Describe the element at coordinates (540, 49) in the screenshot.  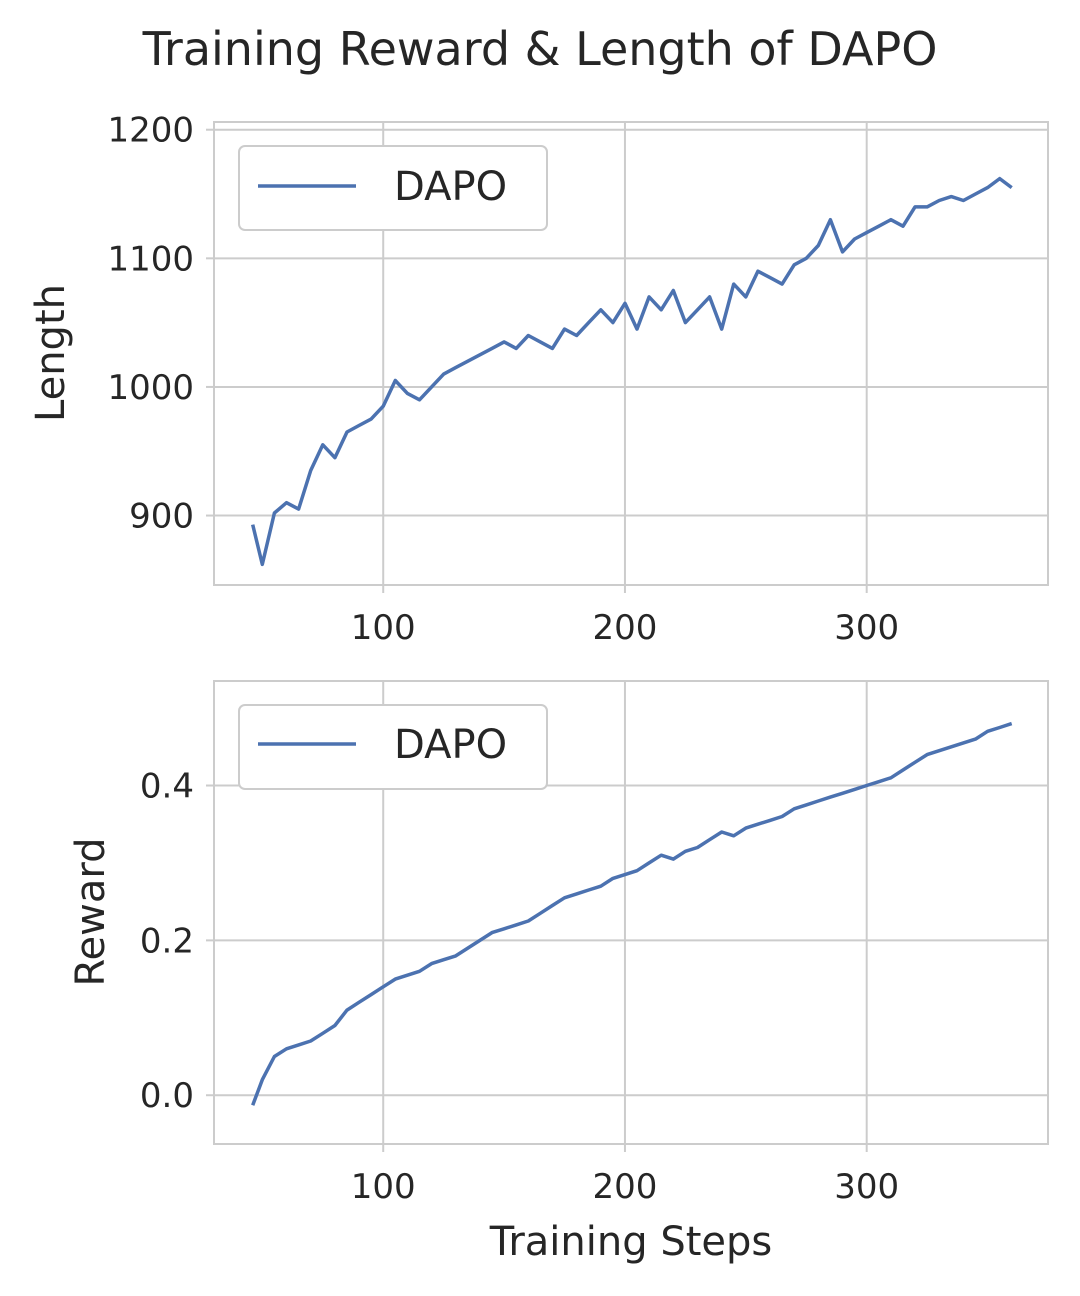
I see `figure-title: Training Reward & Length of DAPO` at that location.